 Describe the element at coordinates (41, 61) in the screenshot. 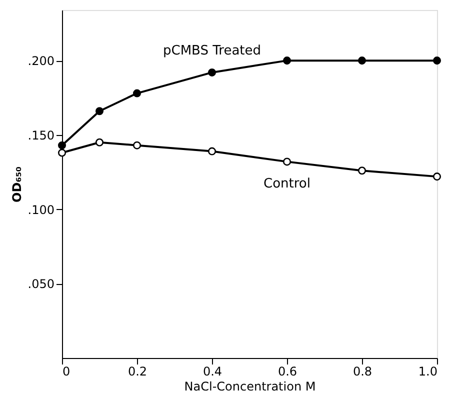

I see `y-tick-label: .200` at that location.